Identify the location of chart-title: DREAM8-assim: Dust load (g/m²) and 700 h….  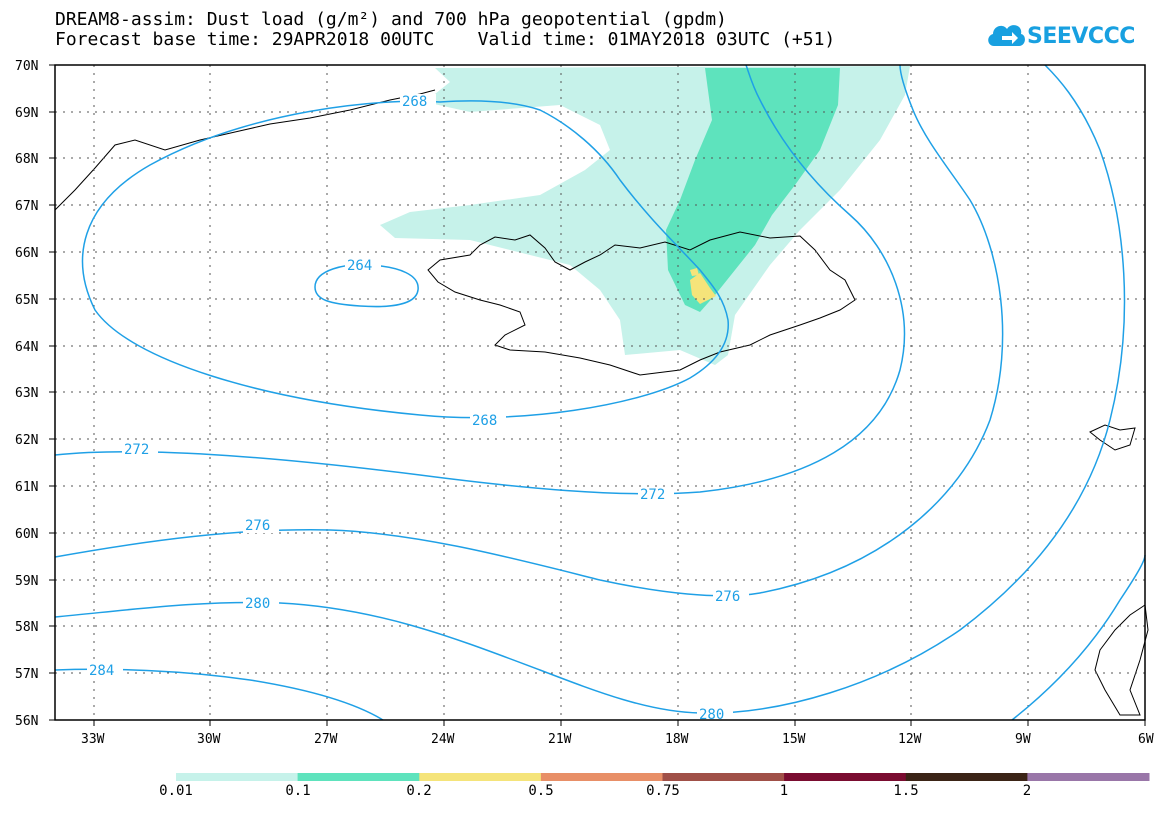
(391, 19).